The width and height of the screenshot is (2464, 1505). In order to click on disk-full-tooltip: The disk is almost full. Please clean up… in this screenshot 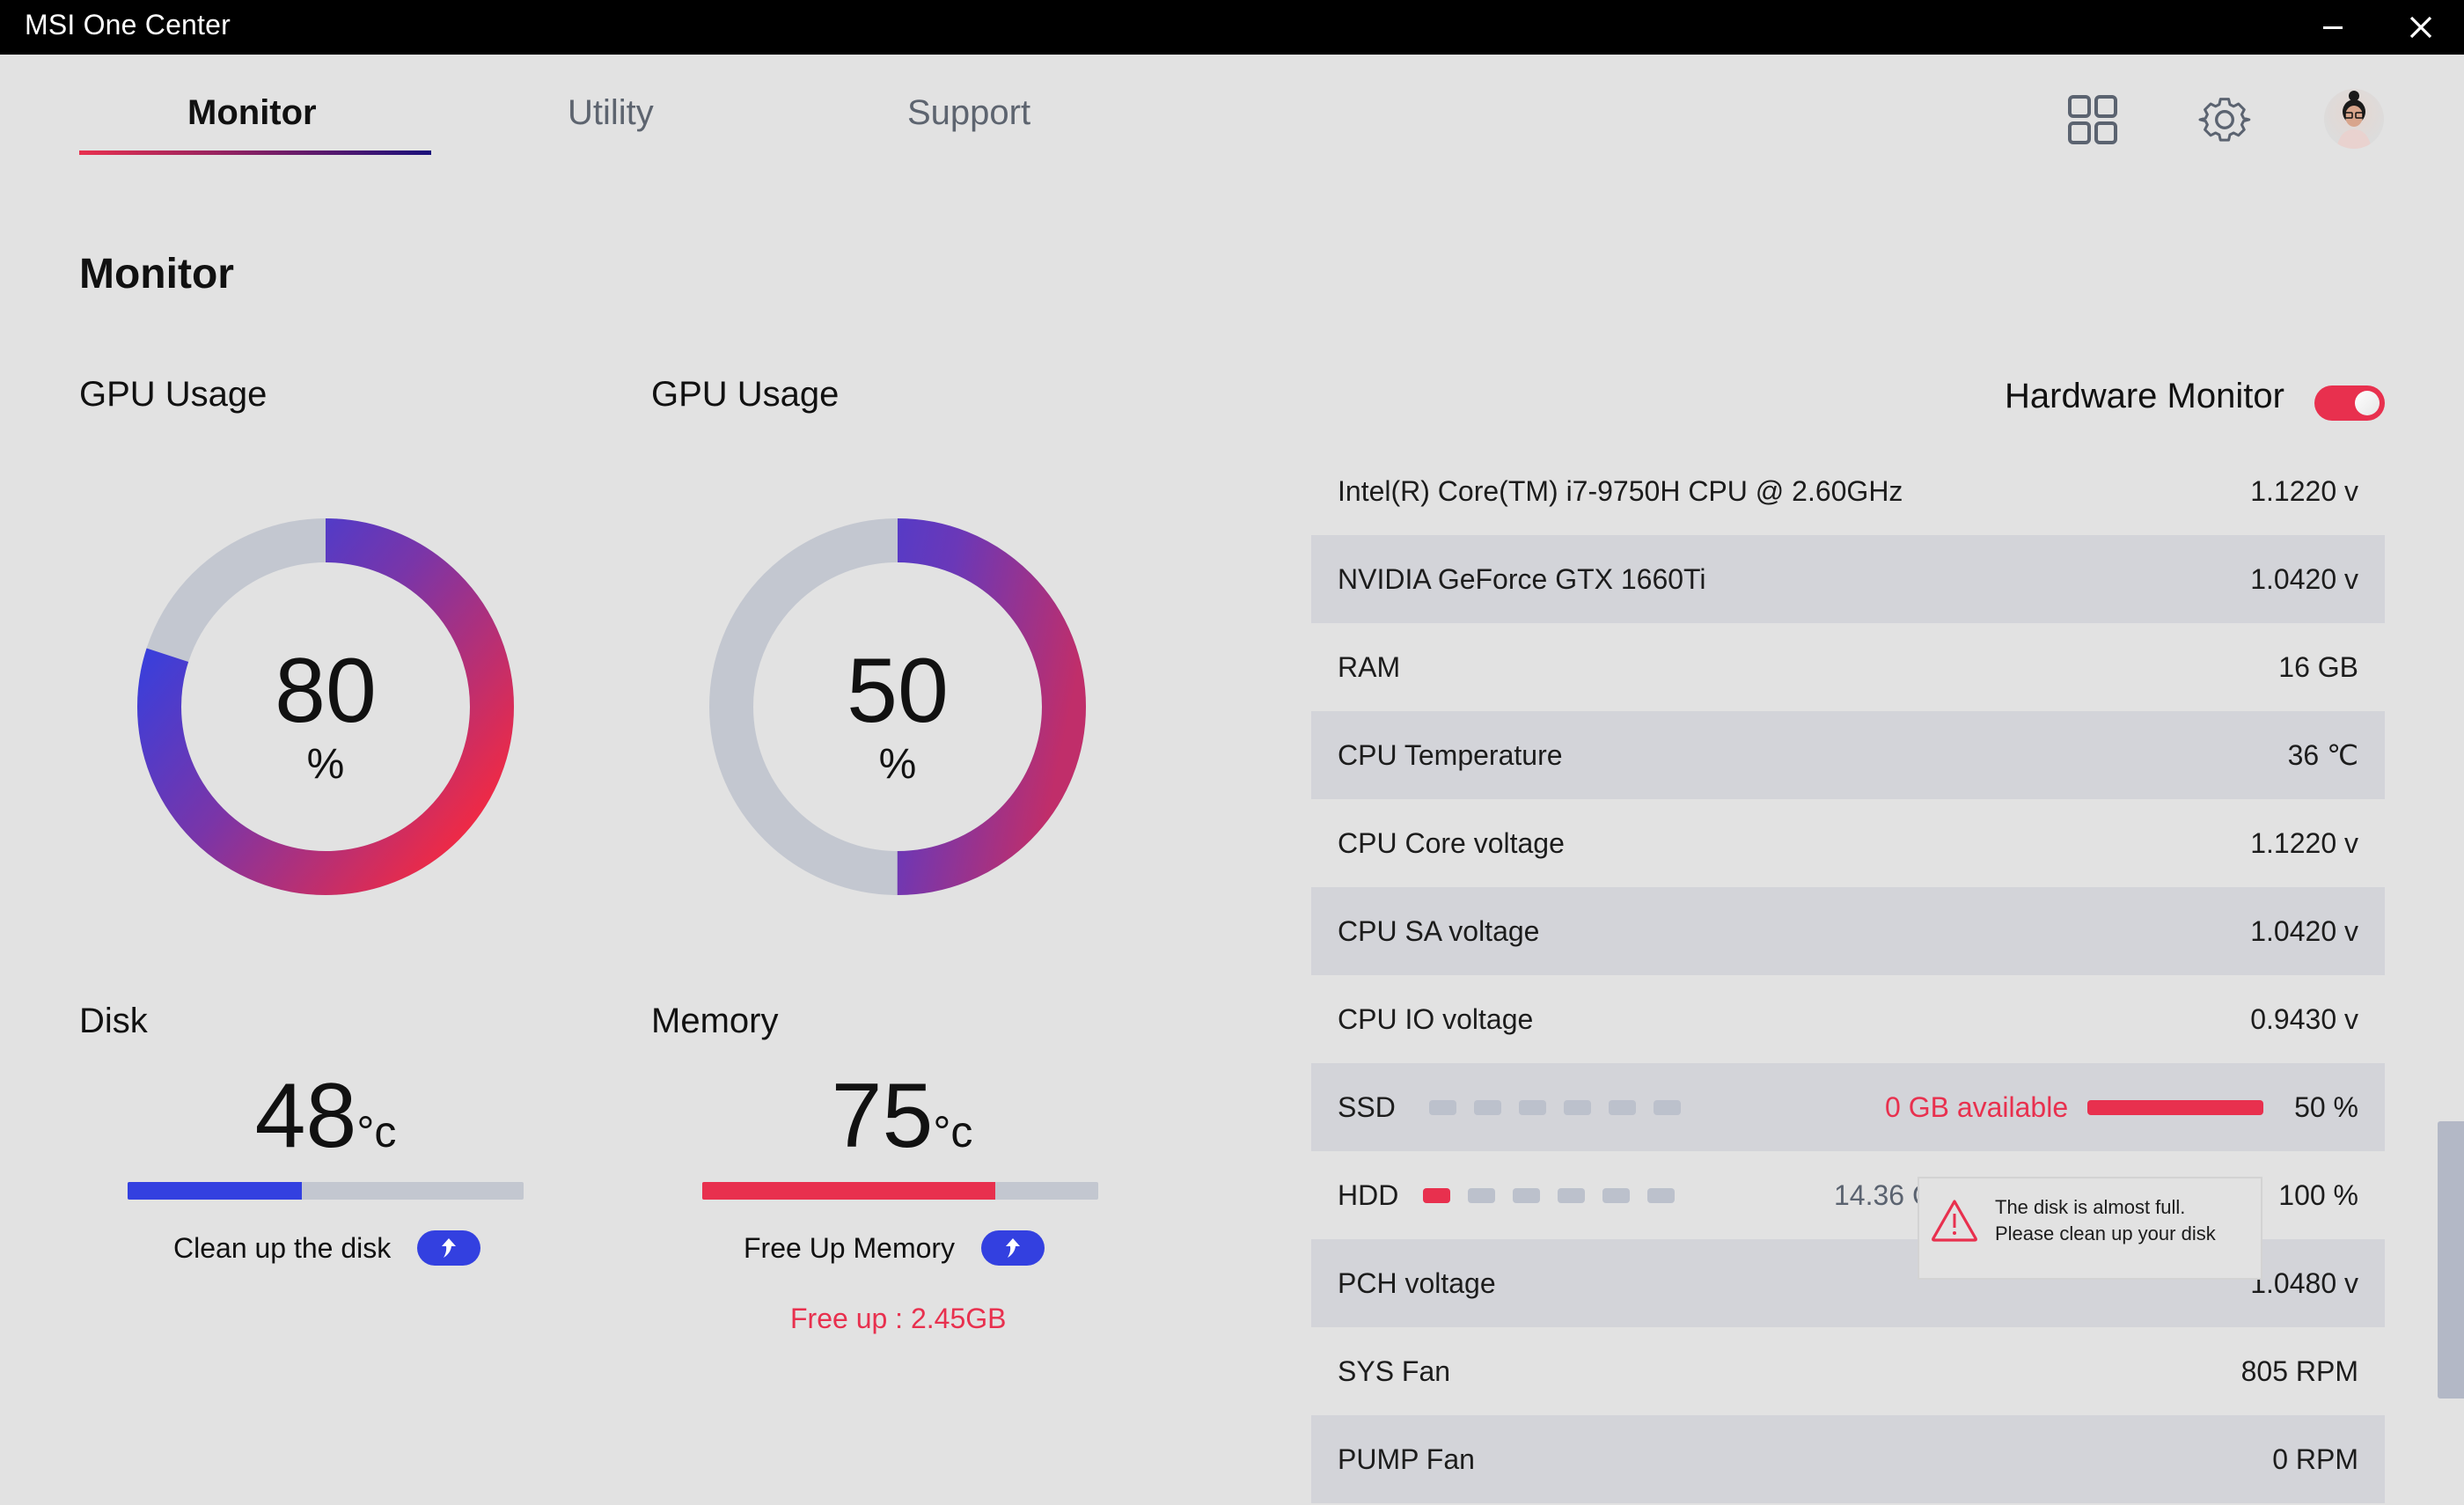, I will do `click(2090, 1228)`.